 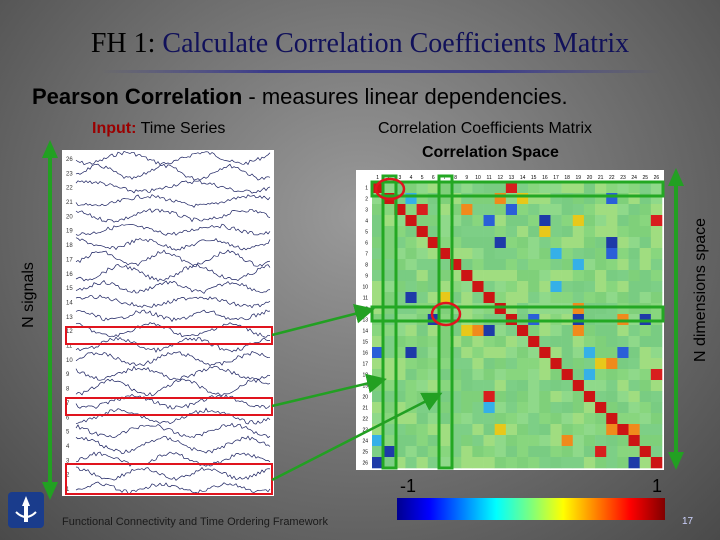 What do you see at coordinates (69, 217) in the screenshot?
I see `timeseries-channel-label: 20` at bounding box center [69, 217].